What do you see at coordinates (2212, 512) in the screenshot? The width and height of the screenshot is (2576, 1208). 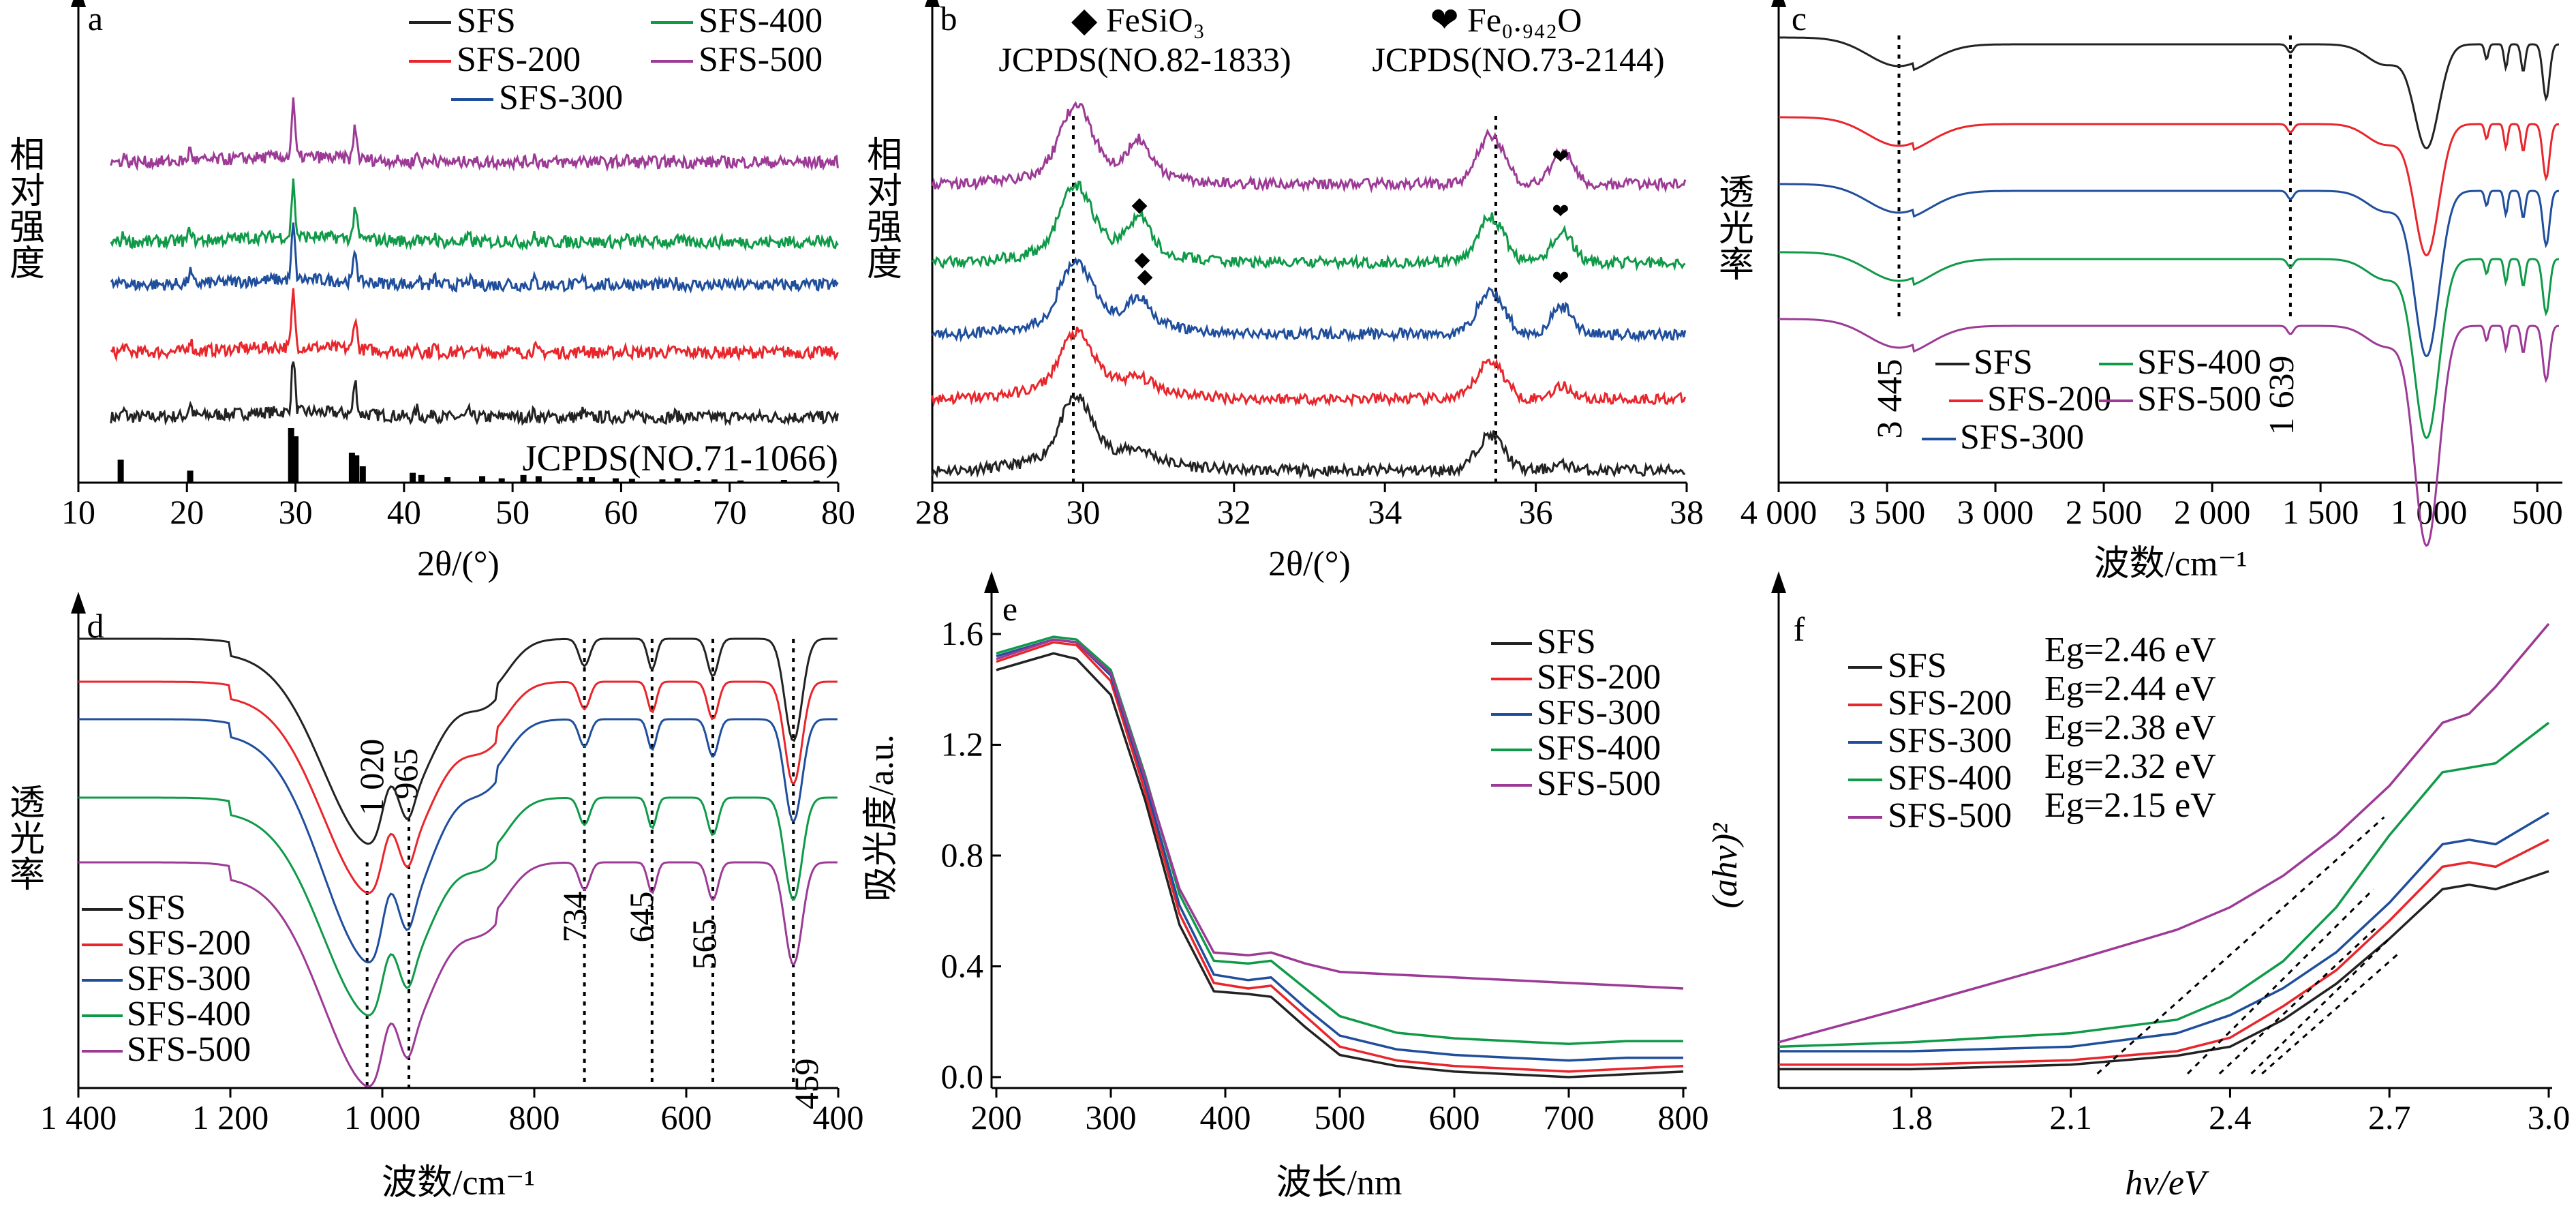 I see `x-tick-label: 2 000` at bounding box center [2212, 512].